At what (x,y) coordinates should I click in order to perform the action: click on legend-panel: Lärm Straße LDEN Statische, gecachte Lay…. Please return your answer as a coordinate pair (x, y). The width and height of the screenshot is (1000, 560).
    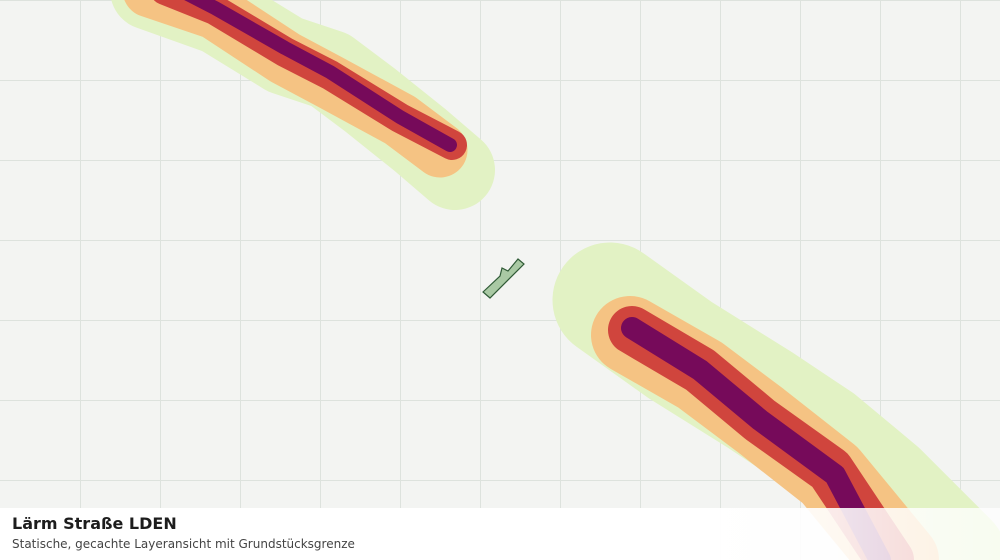
    Looking at the image, I should click on (500, 534).